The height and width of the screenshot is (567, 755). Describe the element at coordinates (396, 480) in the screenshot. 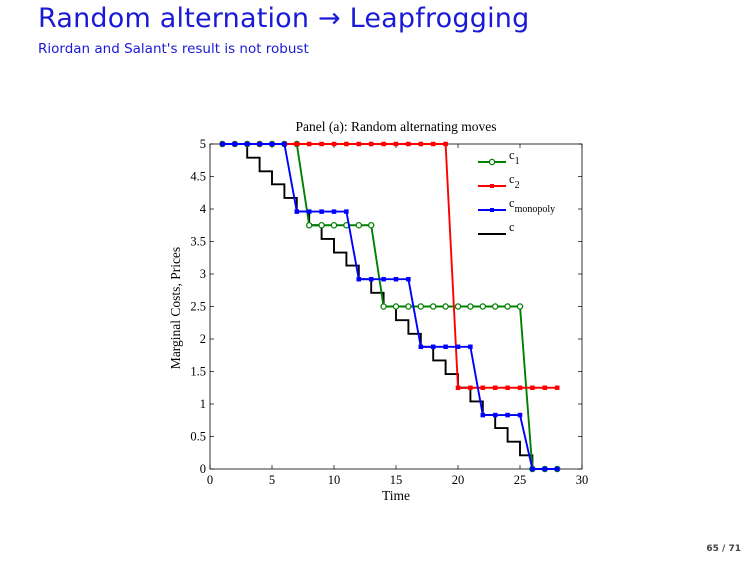

I see `x-tick-label: 15` at that location.